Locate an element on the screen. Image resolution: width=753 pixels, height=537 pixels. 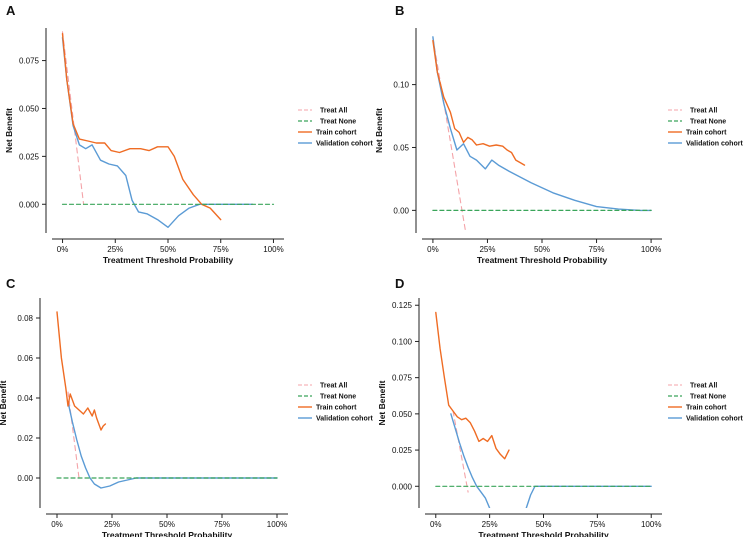
panel-letter: C is located at coordinates (11, 283).